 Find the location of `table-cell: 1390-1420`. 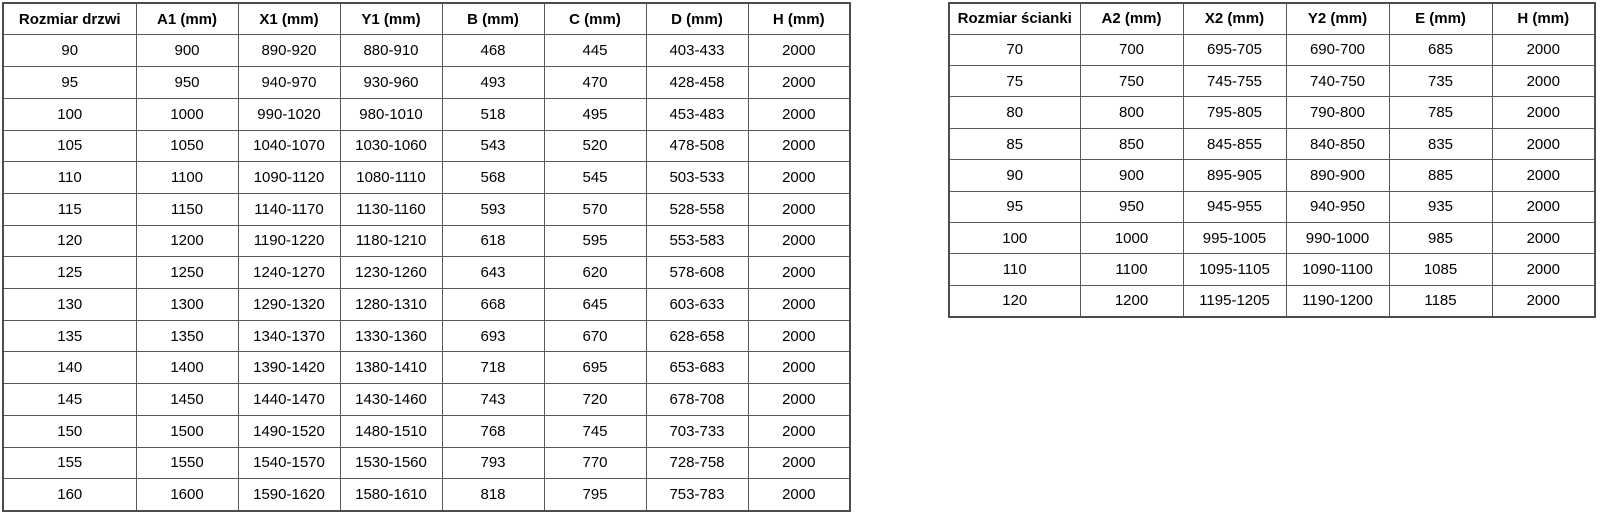

table-cell: 1390-1420 is located at coordinates (289, 368).